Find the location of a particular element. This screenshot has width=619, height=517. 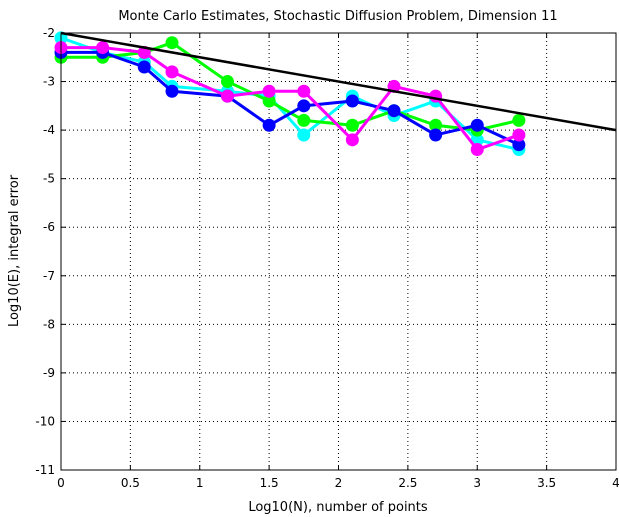

series-1-point is located at coordinates (304, 135).